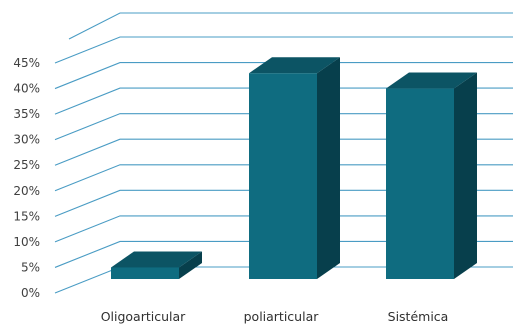 Image resolution: width=532 pixels, height=326 pixels. I want to click on y-tick-label: 45%, so click(26, 63).